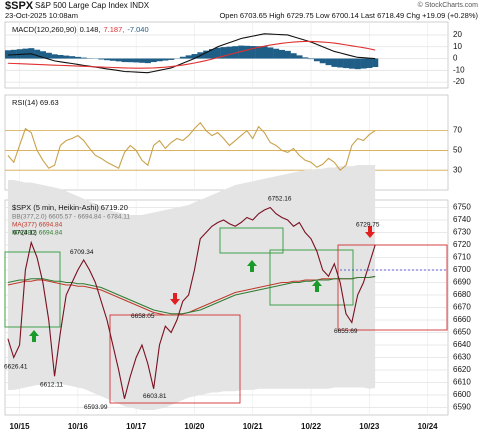 The height and width of the screenshot is (434, 480). Describe the element at coordinates (457, 150) in the screenshot. I see `y-tick-label: 50` at that location.